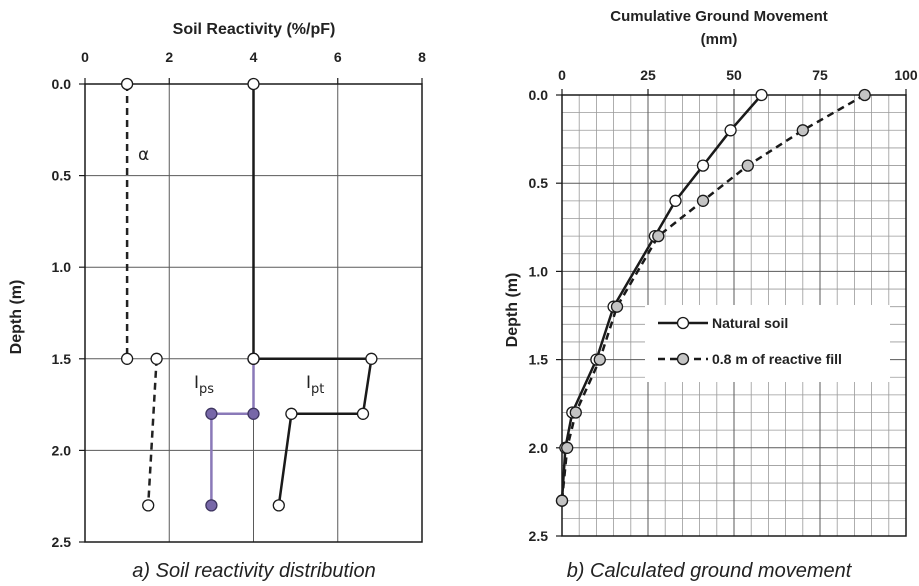  I want to click on chart-b-y-tick-label: 2.0, so click(539, 448).